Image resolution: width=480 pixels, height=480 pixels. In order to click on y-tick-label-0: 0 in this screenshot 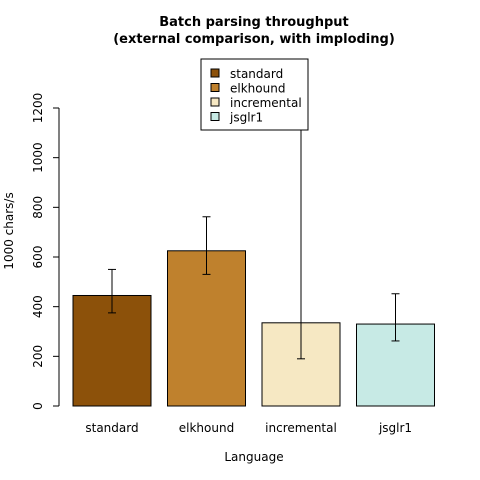, I will do `click(38, 406)`.